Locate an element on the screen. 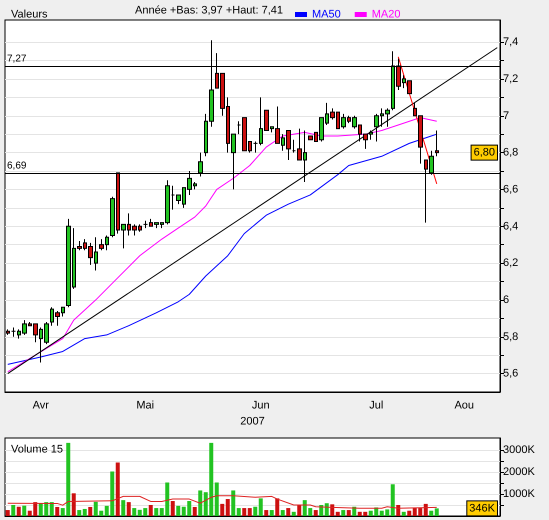 Image resolution: width=549 pixels, height=520 pixels. y-tick-label: 2000K is located at coordinates (519, 472).